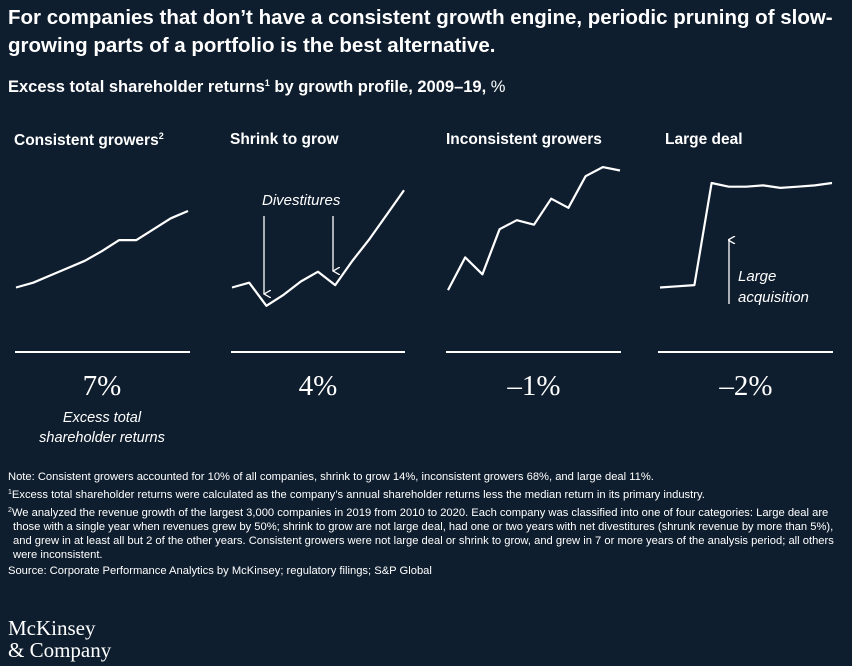  Describe the element at coordinates (498, 87) in the screenshot. I see `subtitle-unit: %` at that location.